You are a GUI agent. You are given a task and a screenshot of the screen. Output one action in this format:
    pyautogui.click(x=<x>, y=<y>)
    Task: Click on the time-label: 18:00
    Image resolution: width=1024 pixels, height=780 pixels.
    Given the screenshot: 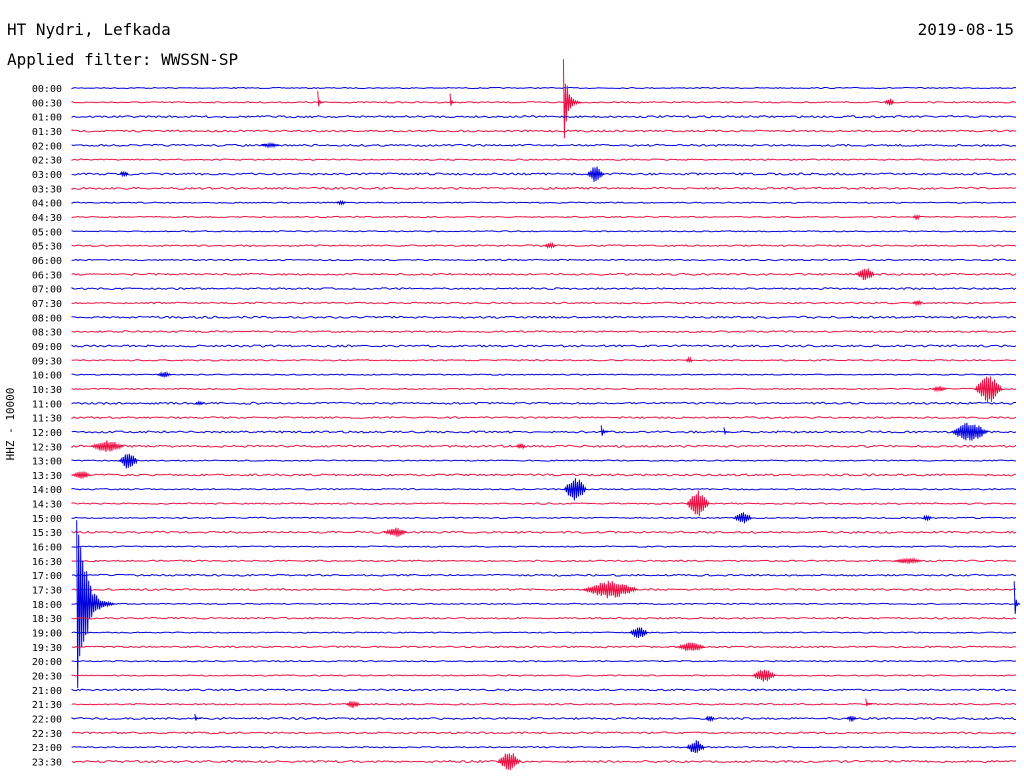 What is the action you would take?
    pyautogui.click(x=47, y=605)
    